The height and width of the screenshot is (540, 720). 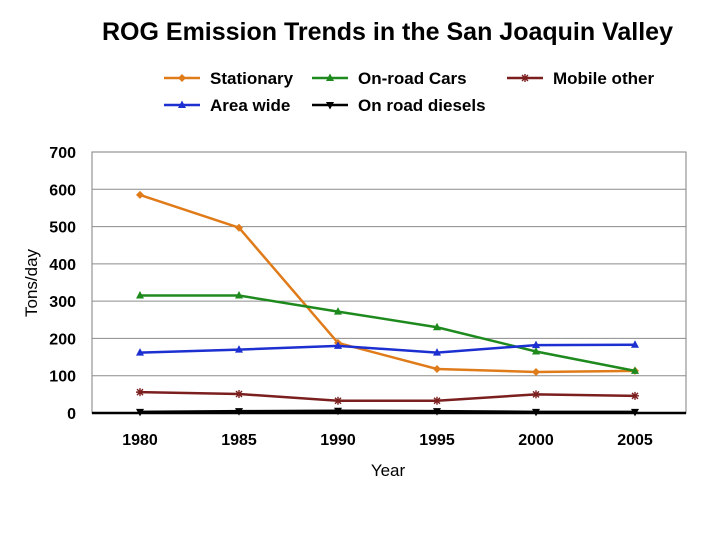 What do you see at coordinates (62, 339) in the screenshot?
I see `y-tick-label: 200` at bounding box center [62, 339].